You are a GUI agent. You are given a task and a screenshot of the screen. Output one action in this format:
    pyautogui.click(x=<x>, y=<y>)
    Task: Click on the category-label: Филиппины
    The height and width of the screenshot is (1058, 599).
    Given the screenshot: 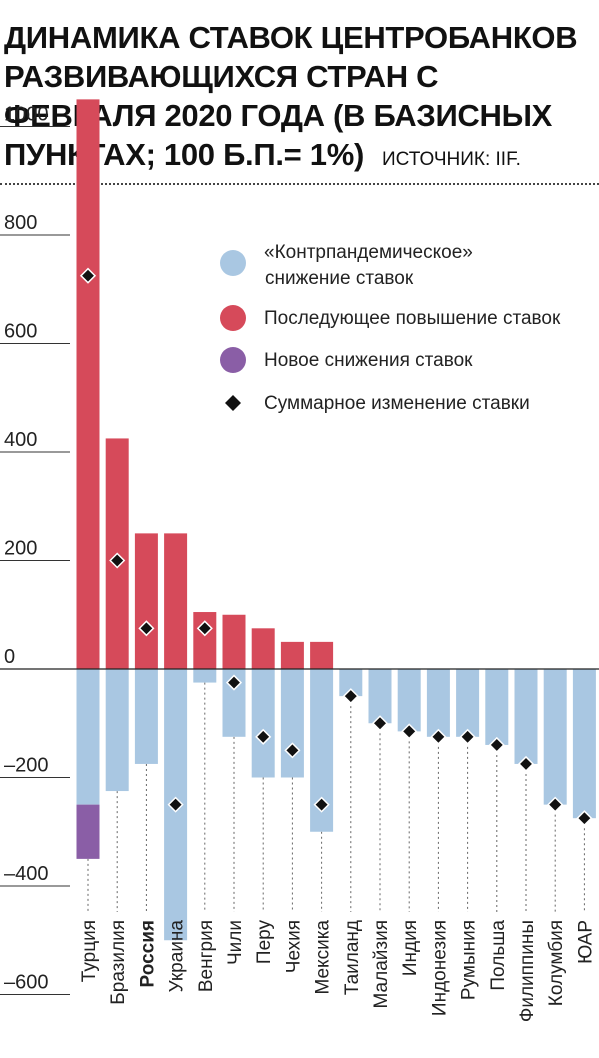 What is the action you would take?
    pyautogui.click(x=527, y=971)
    